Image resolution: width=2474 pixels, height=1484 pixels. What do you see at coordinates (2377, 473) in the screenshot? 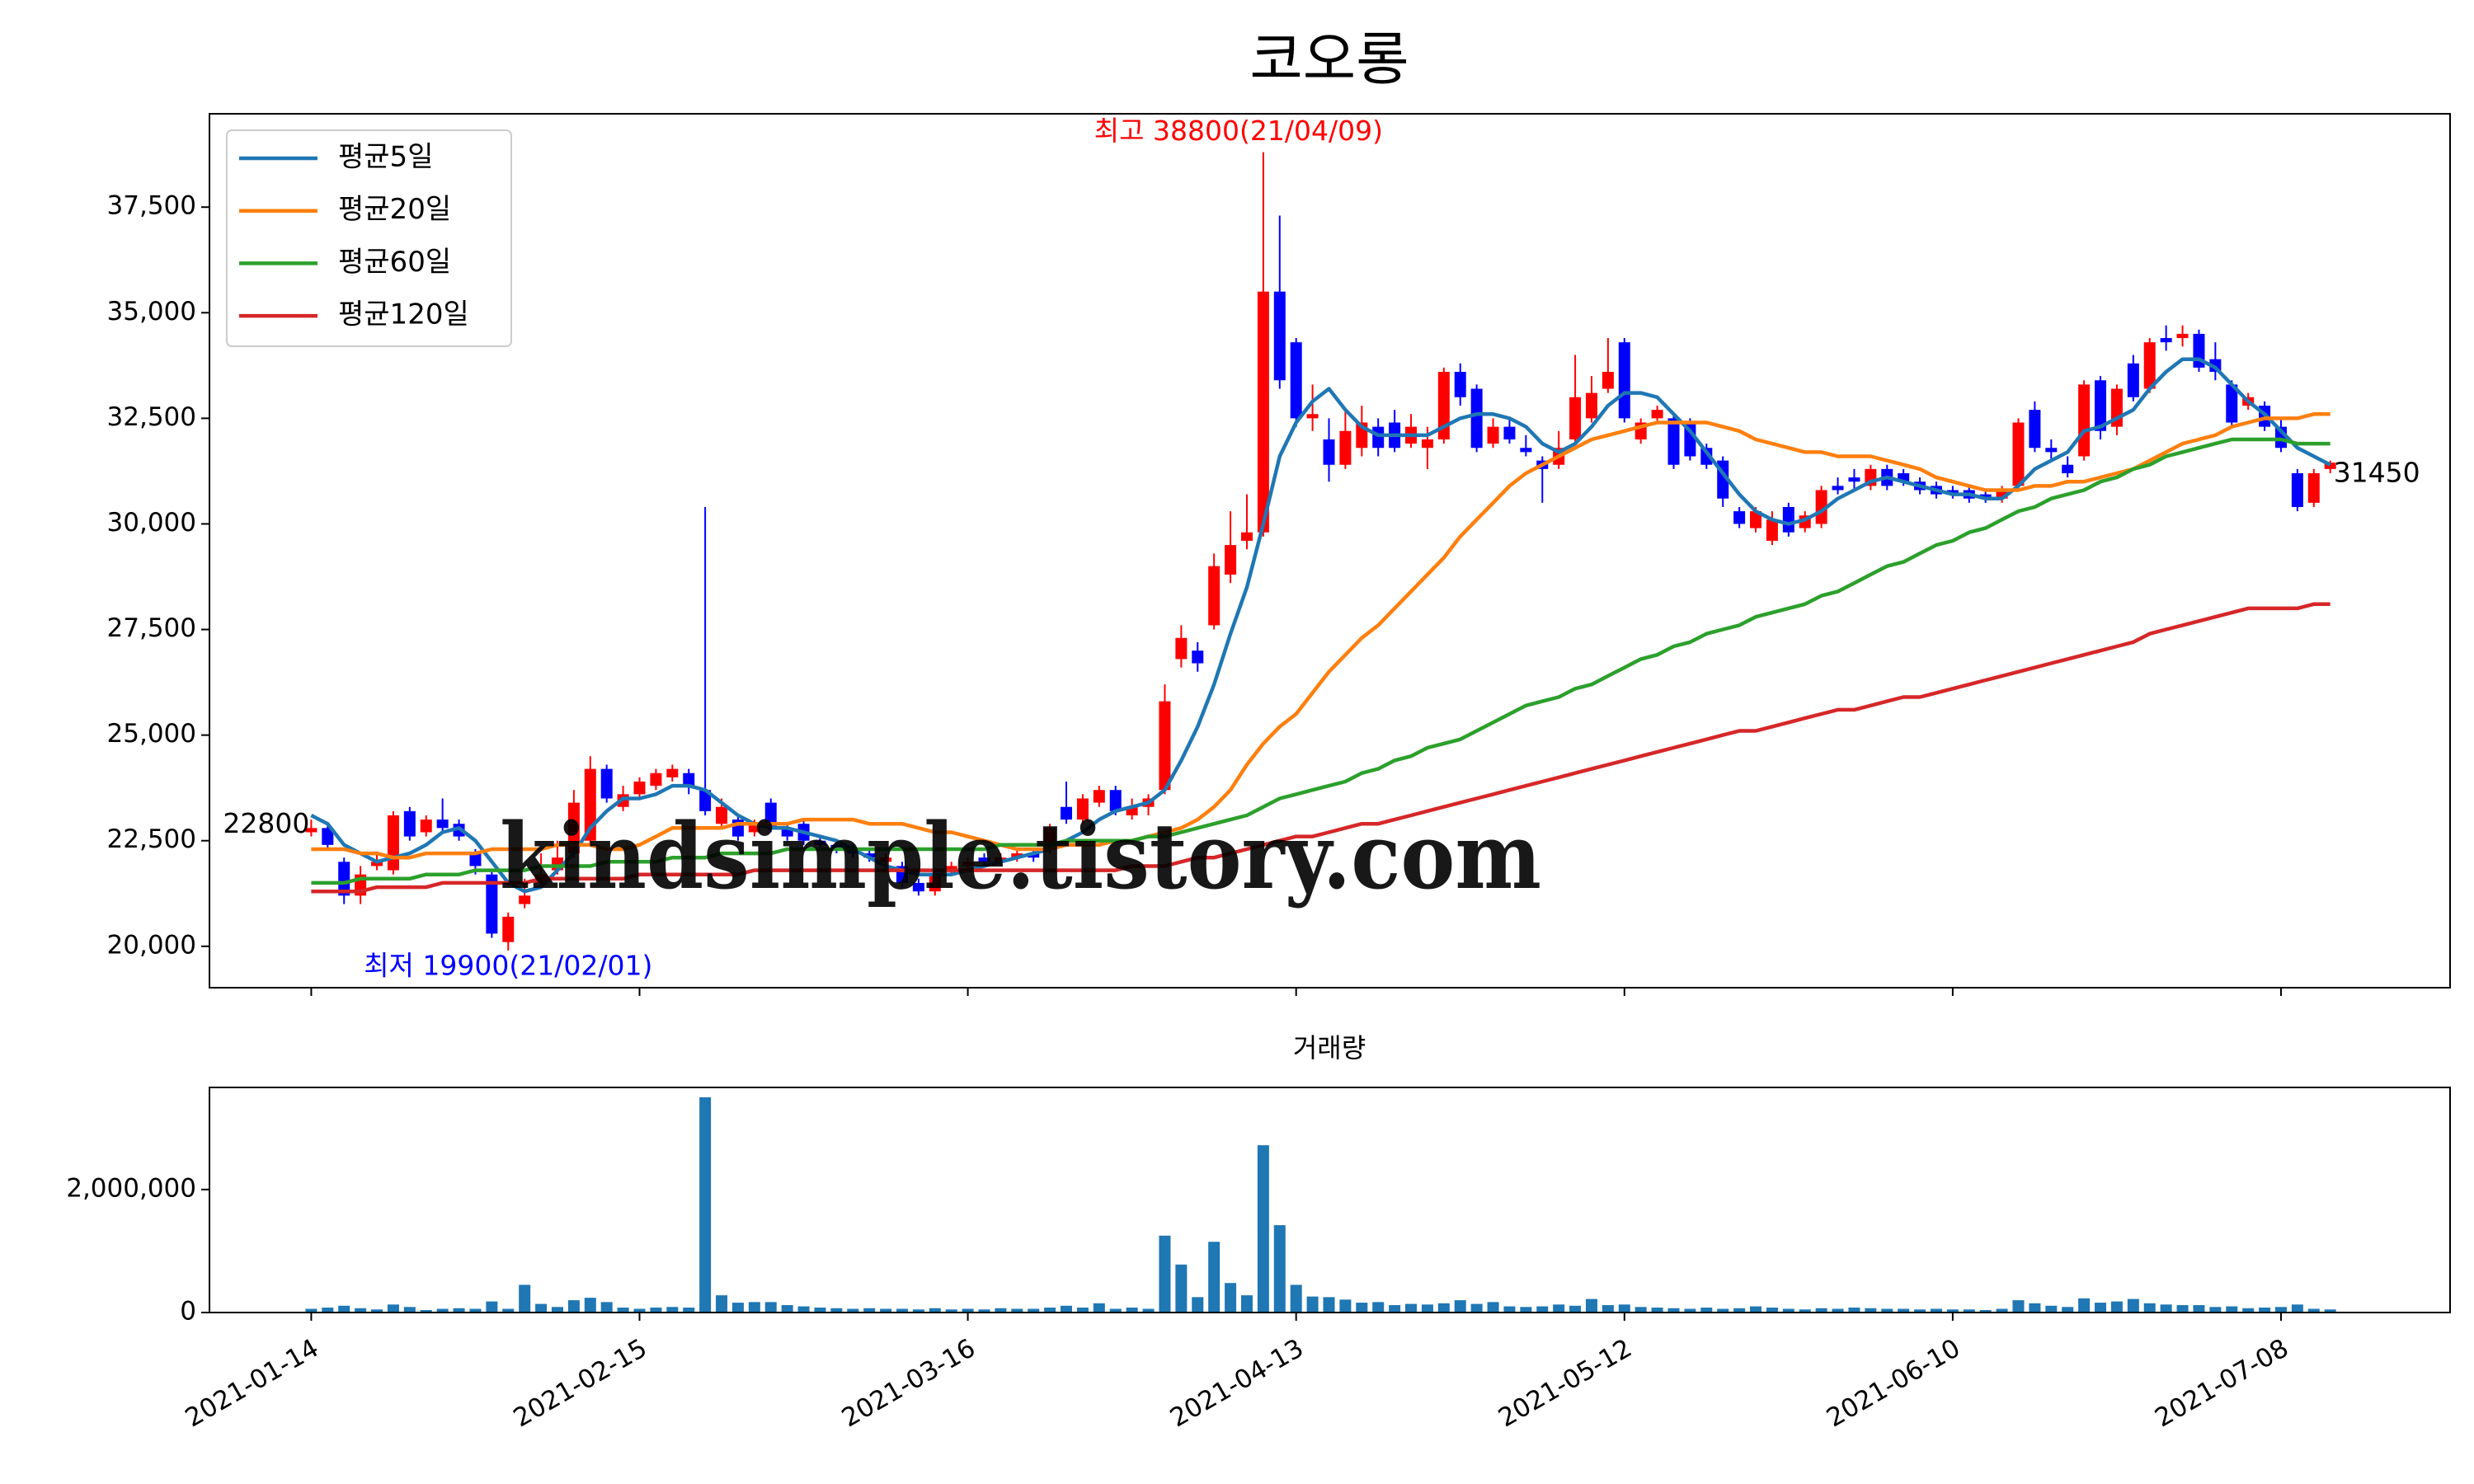
I see `end-close-label: 31450` at bounding box center [2377, 473].